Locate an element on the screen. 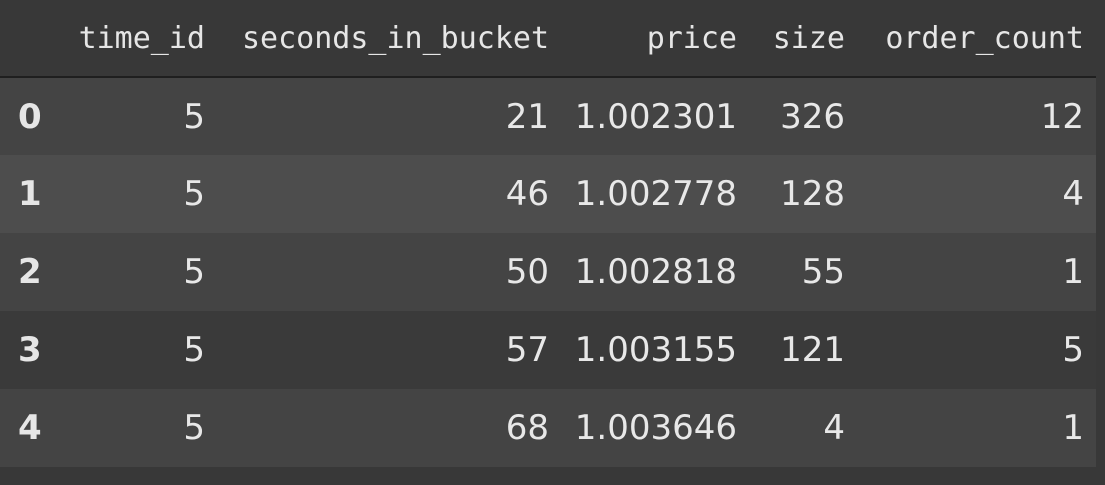 The image size is (1105, 485). header-time-id: time_id is located at coordinates (139, 39).